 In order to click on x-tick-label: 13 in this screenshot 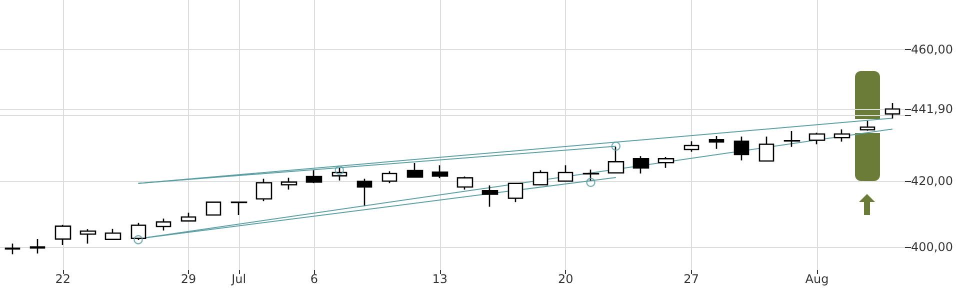, I will do `click(440, 279)`.